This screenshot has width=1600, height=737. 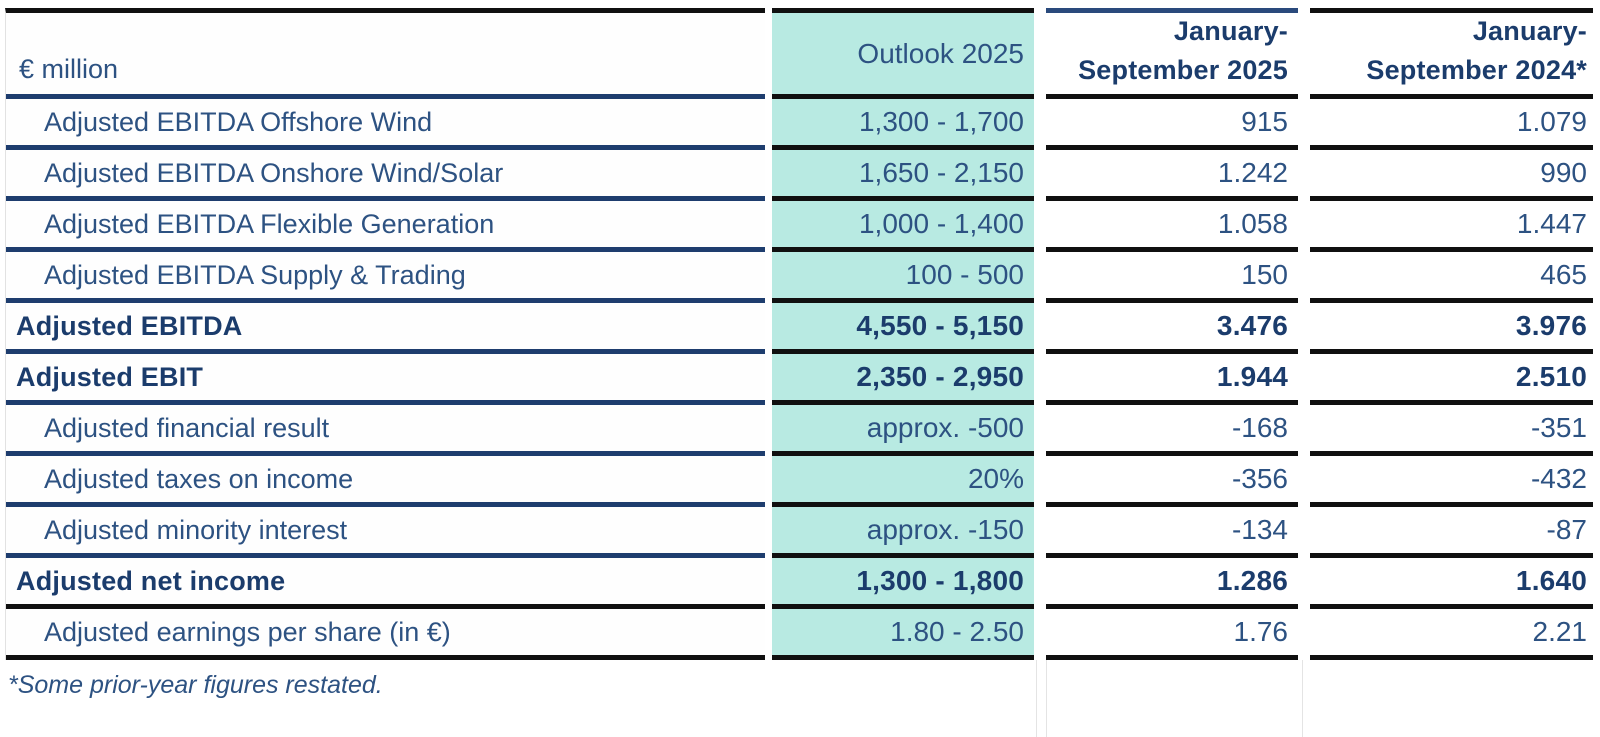 What do you see at coordinates (1451, 583) in the screenshot?
I see `value-2024: 1.640` at bounding box center [1451, 583].